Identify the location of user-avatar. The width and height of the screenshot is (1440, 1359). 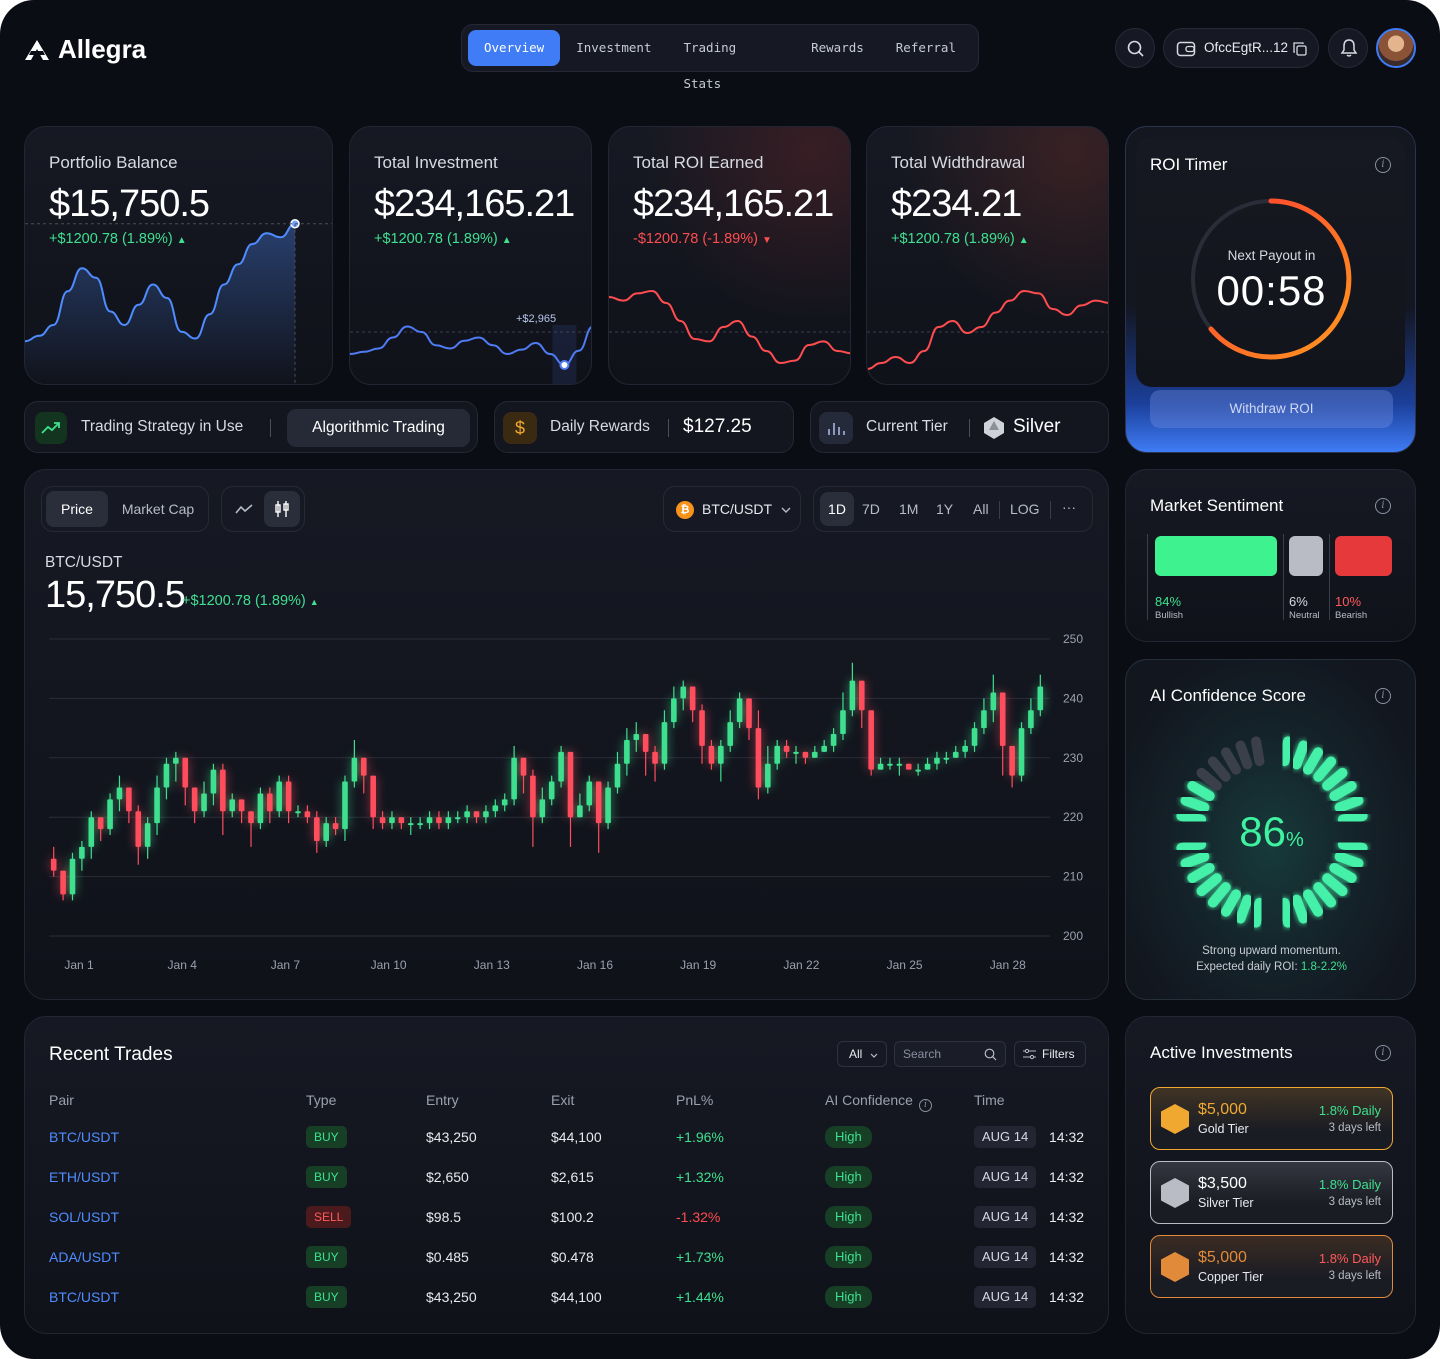
(1396, 48).